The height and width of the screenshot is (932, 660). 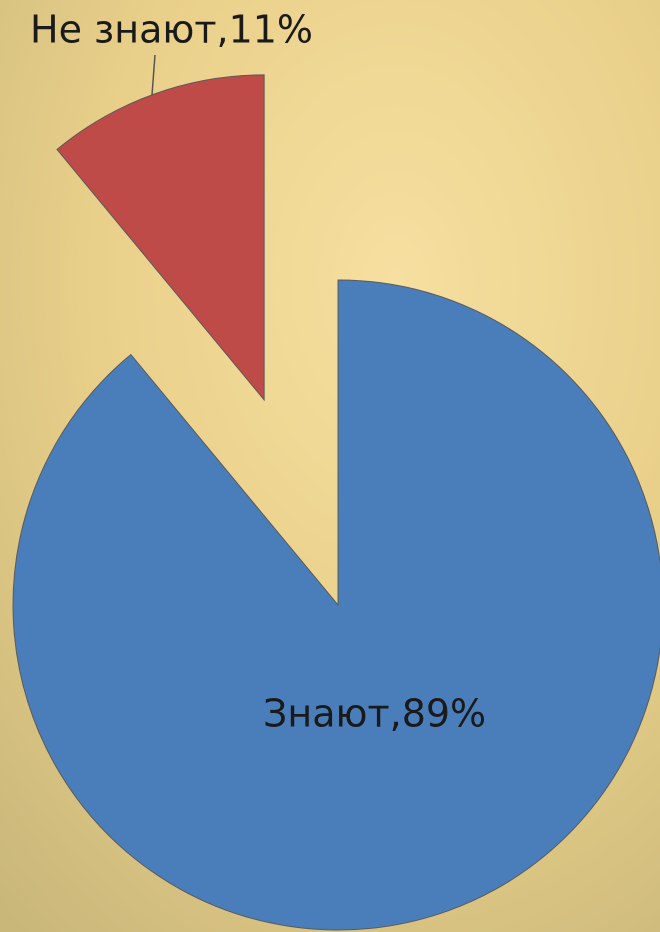 What do you see at coordinates (374, 714) in the screenshot?
I see `data-label: Знают,89%` at bounding box center [374, 714].